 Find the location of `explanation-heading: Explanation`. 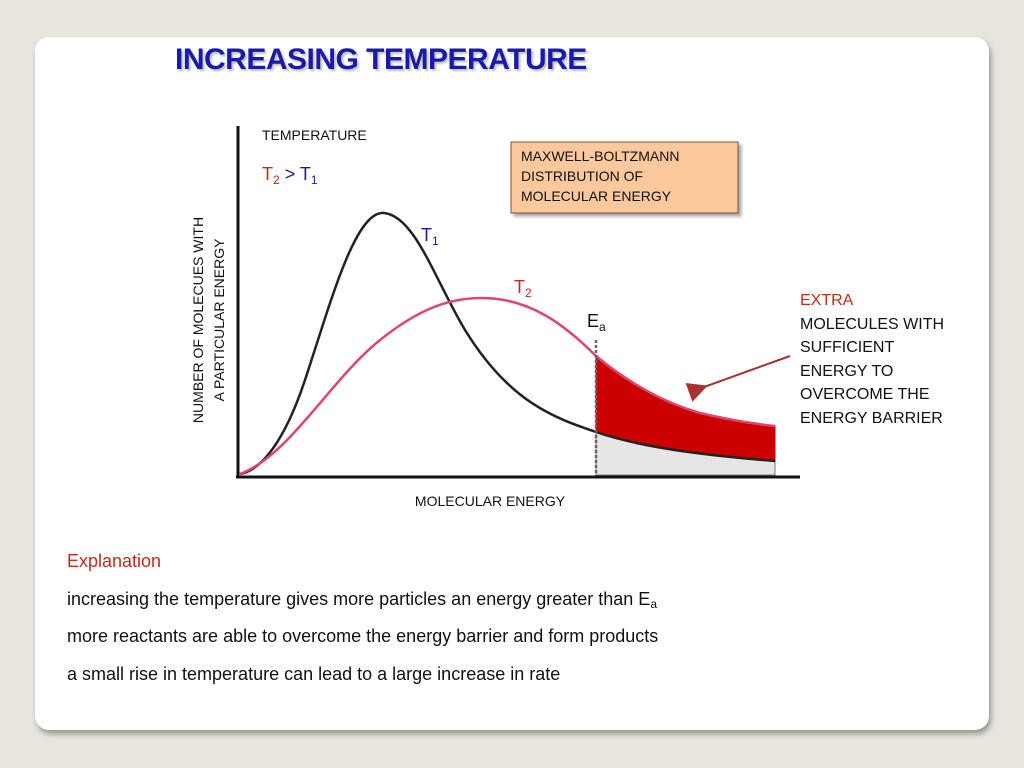

explanation-heading: Explanation is located at coordinates (114, 561).